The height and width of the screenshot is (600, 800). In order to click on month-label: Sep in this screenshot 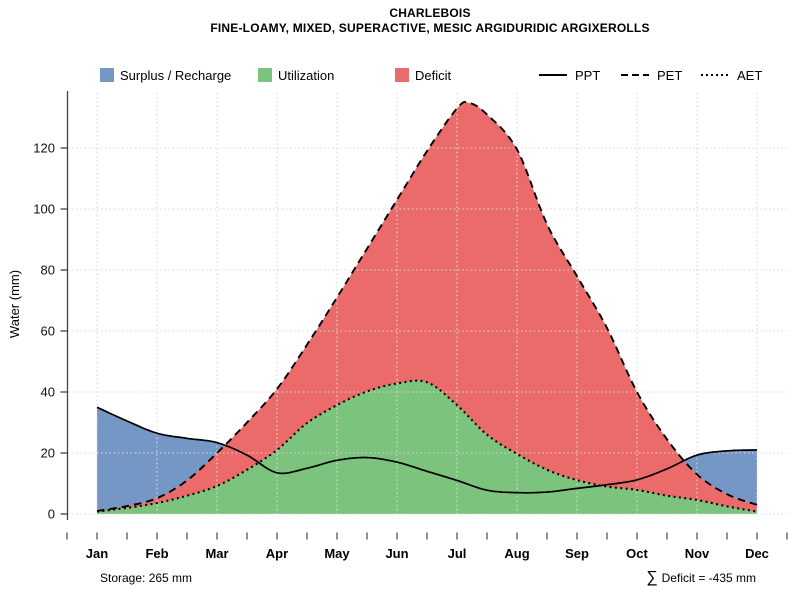, I will do `click(577, 553)`.